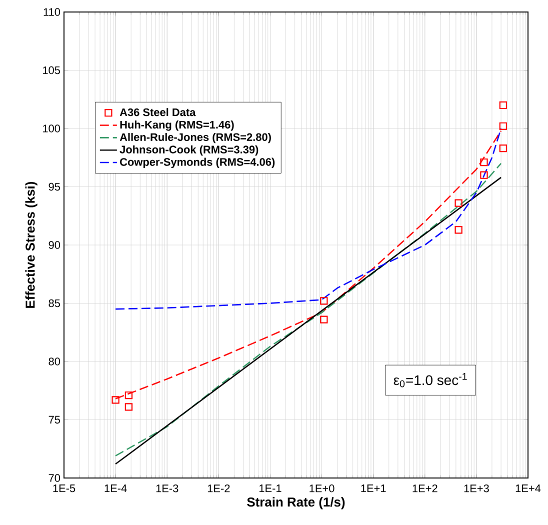 The width and height of the screenshot is (548, 525). I want to click on legend-label: Allen-Rule-Jones (RMS=2.80), so click(195, 138).